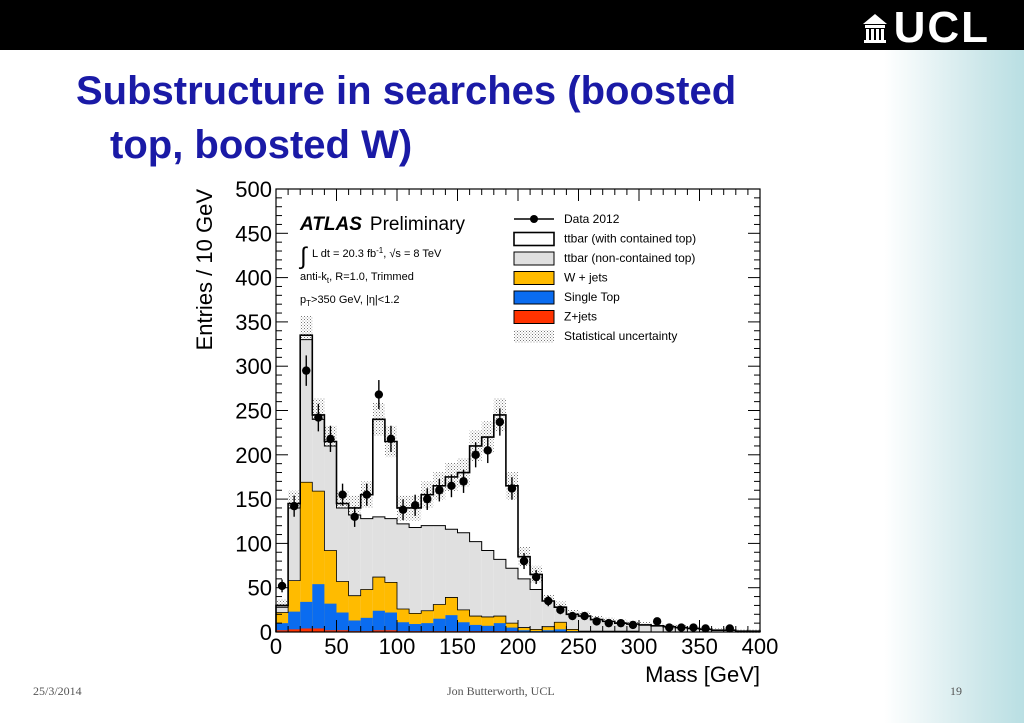 The width and height of the screenshot is (1024, 723). I want to click on integral-sign: ∫, so click(303, 256).